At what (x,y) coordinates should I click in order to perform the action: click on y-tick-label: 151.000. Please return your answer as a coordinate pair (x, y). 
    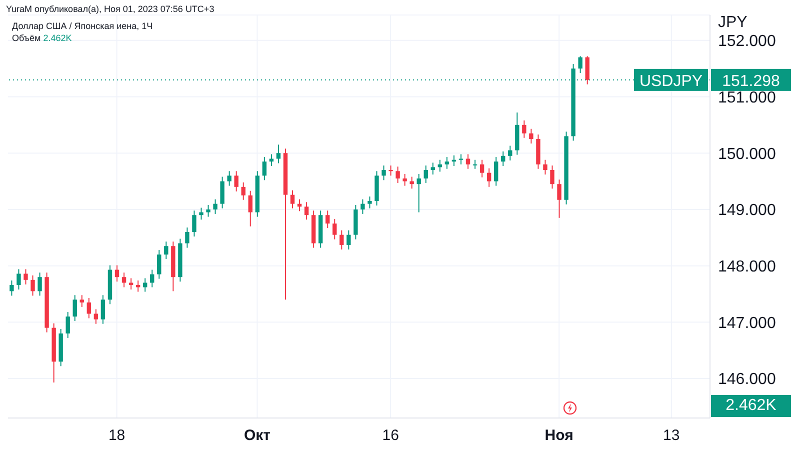
    Looking at the image, I should click on (747, 97).